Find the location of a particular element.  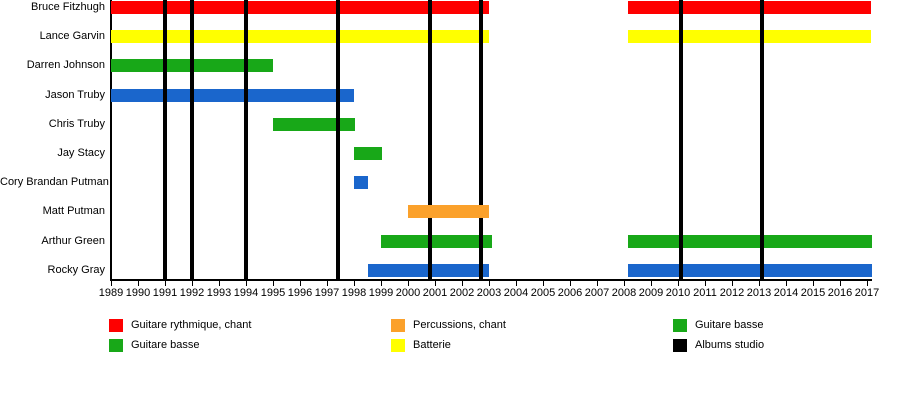

member-name: Jay Stacy is located at coordinates (81, 153).